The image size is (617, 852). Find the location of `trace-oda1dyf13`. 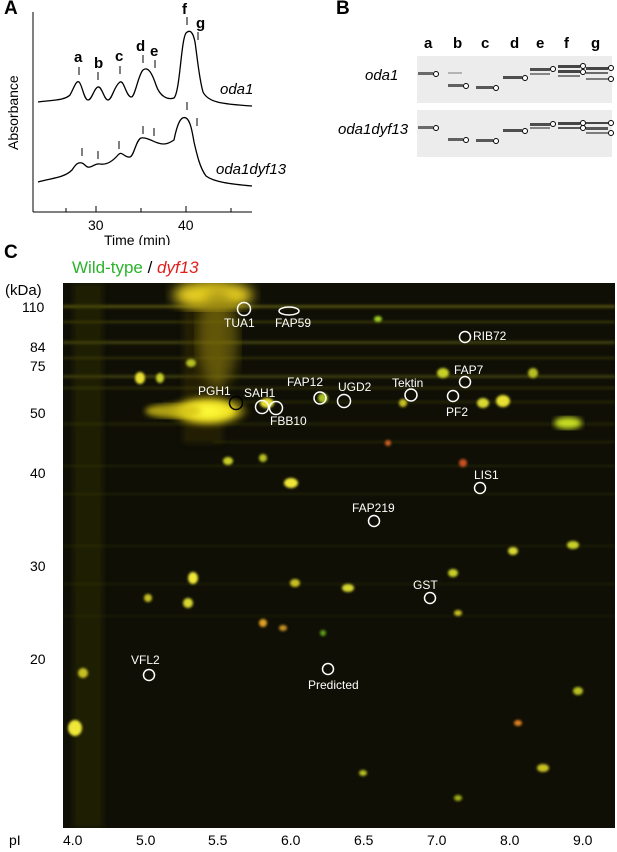

trace-oda1dyf13 is located at coordinates (145, 151).